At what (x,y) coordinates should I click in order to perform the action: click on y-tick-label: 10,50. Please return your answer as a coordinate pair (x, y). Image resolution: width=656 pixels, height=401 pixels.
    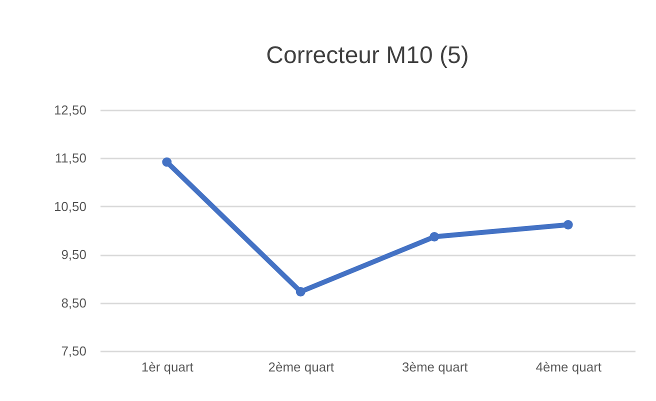
    Looking at the image, I should click on (70, 206).